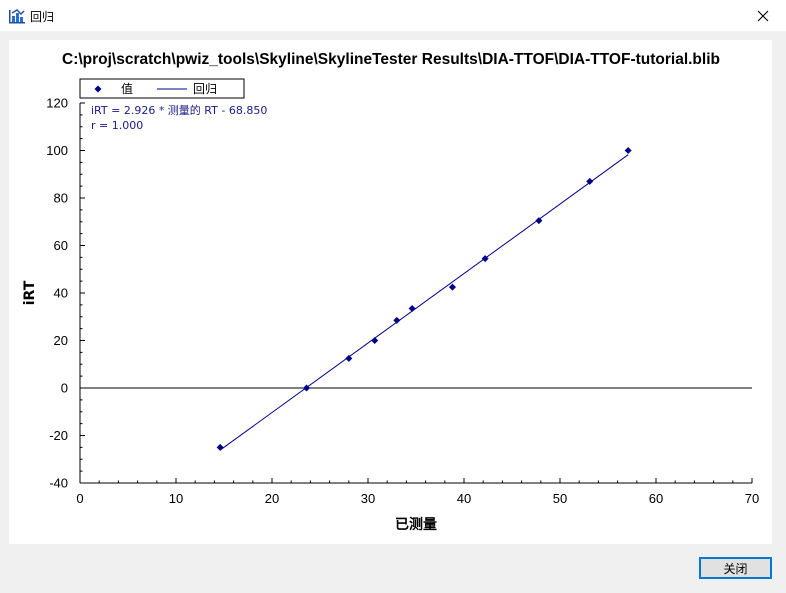  Describe the element at coordinates (57, 103) in the screenshot. I see `y-tick-label: 120` at that location.